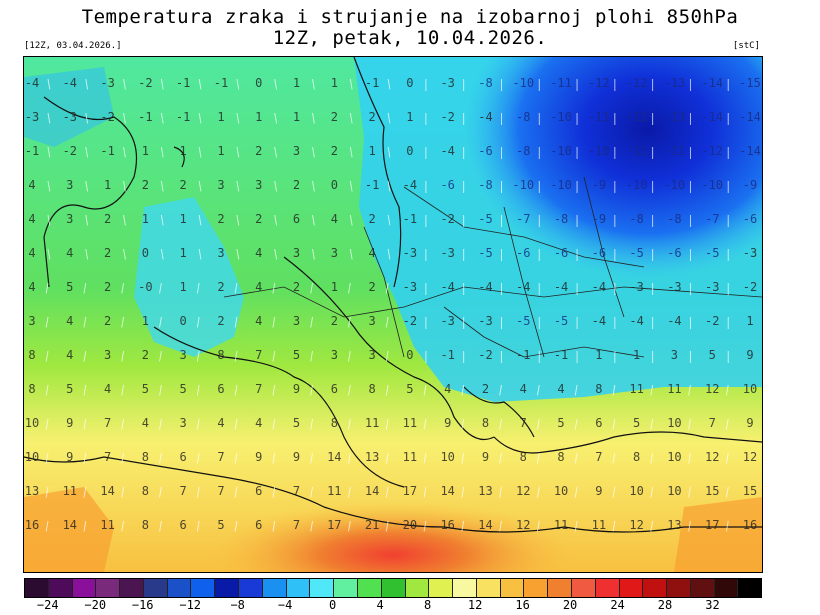 The height and width of the screenshot is (615, 820). What do you see at coordinates (475, 605) in the screenshot?
I see `scale-tick-label: 12` at bounding box center [475, 605].